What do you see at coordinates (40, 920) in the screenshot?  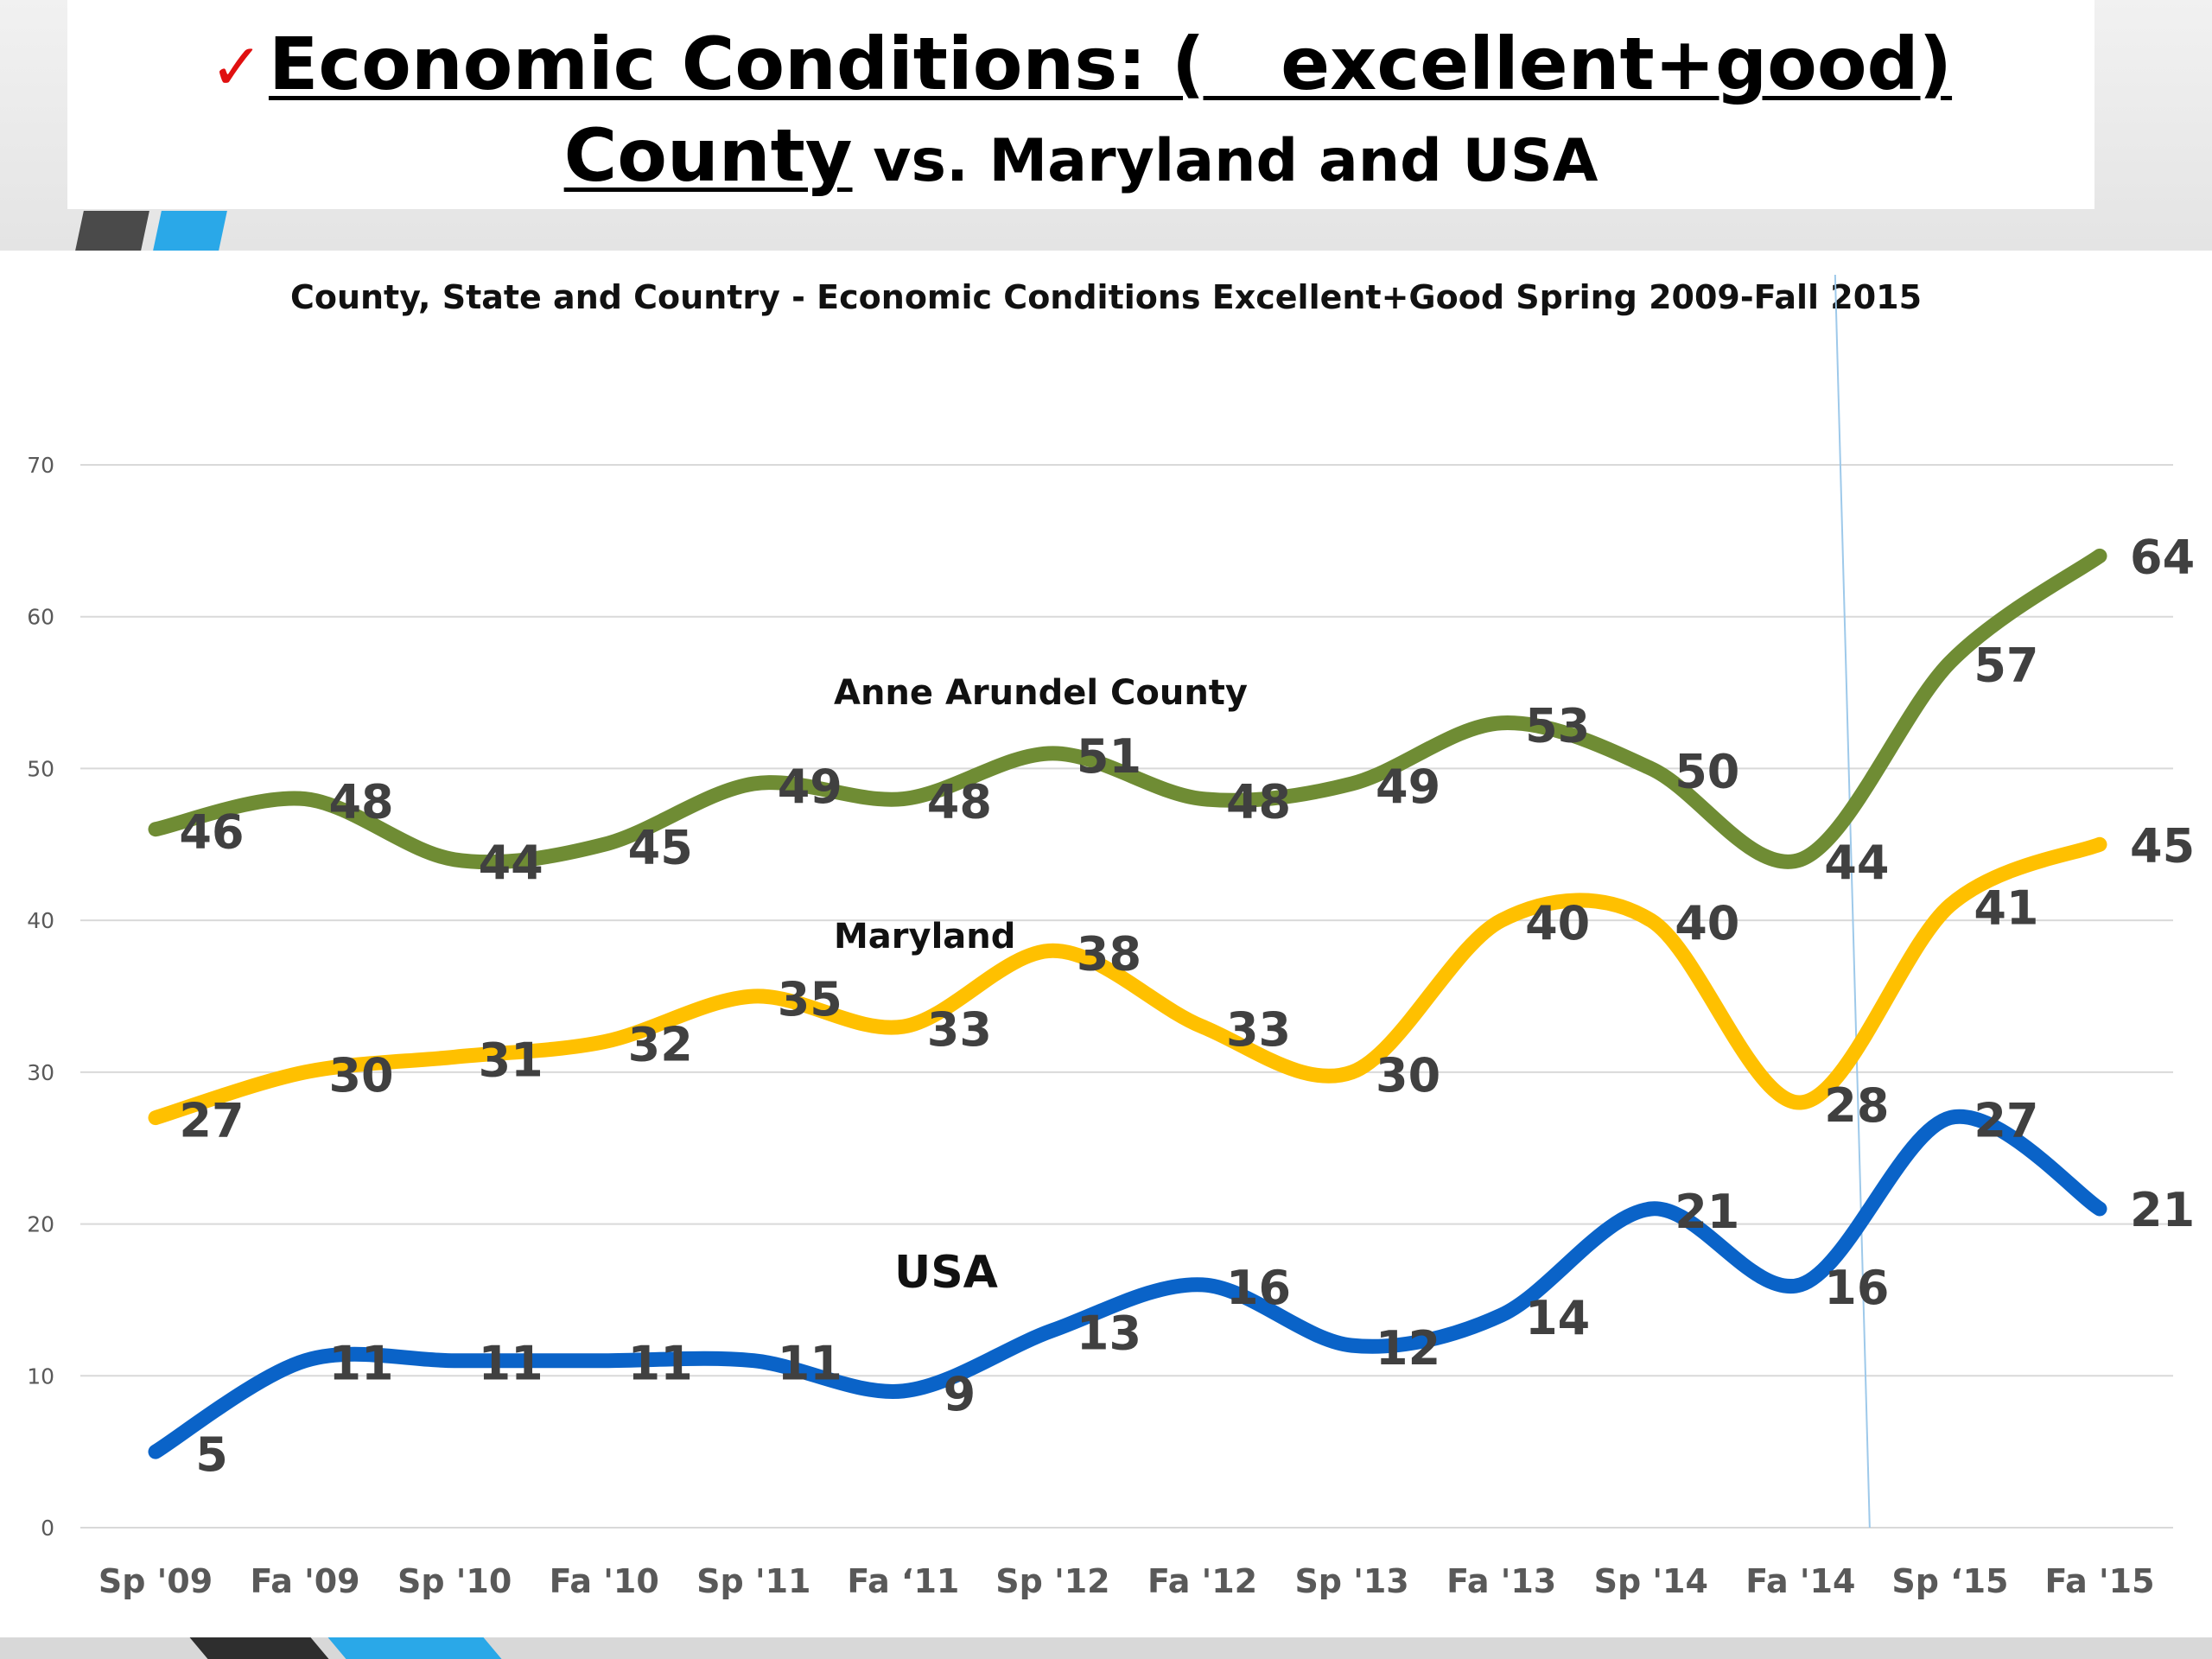 I see `y-tick-label-40: 40` at bounding box center [40, 920].